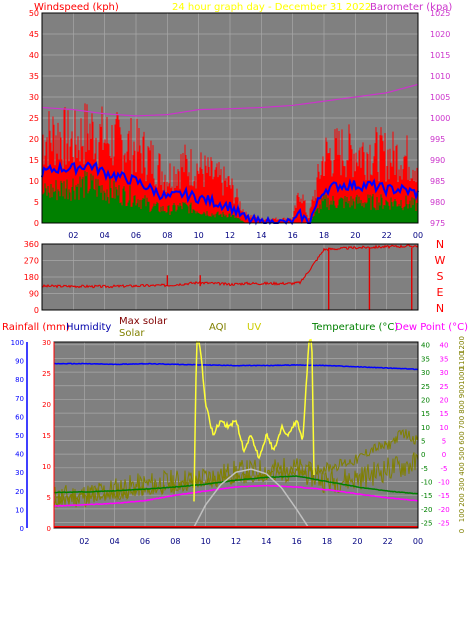 The width and height of the screenshot is (472, 643). What do you see at coordinates (34, 118) in the screenshot?
I see `windspeed-tick: 25` at bounding box center [34, 118].